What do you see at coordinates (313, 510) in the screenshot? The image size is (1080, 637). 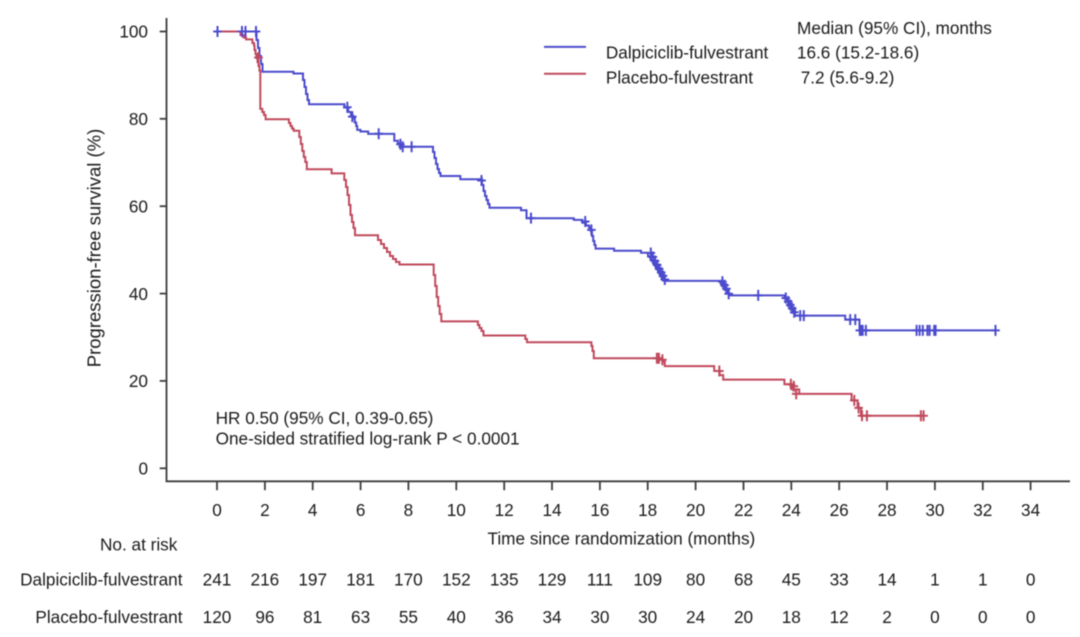 I see `svg-text: 4` at bounding box center [313, 510].